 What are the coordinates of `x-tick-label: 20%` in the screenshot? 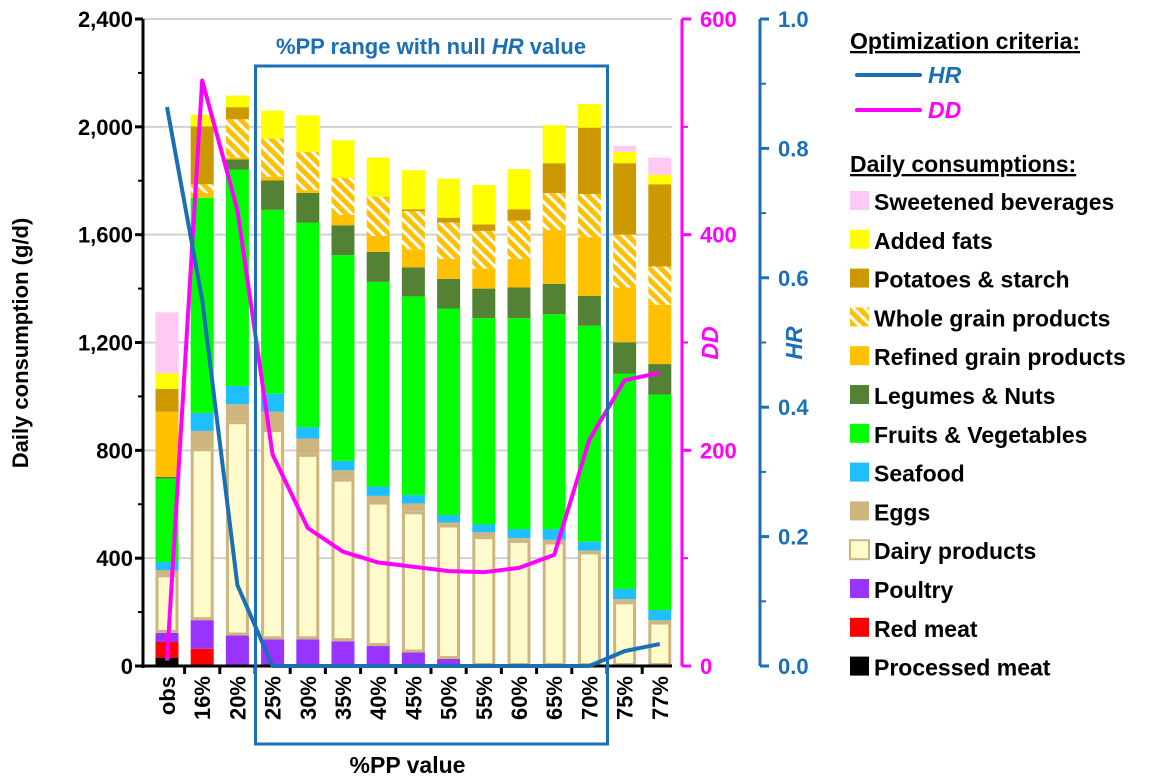 It's located at (237, 698).